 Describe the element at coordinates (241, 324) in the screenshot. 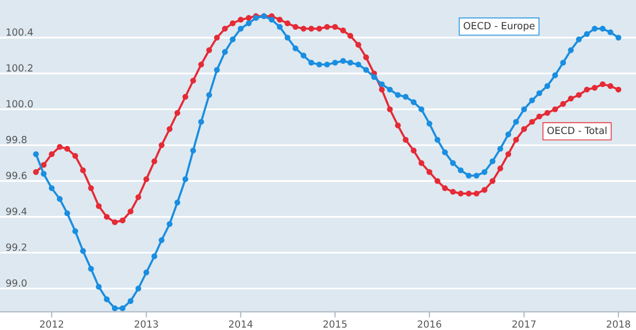

I see `x-tick-label: 2014` at that location.